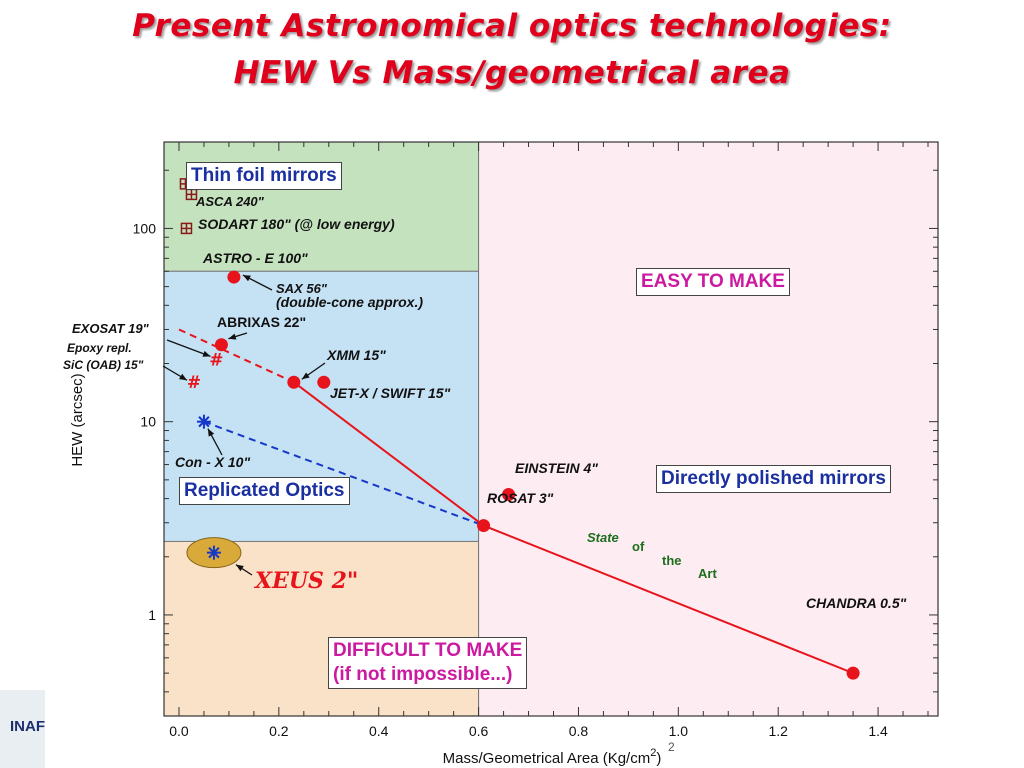  Describe the element at coordinates (152, 615) in the screenshot. I see `y-tick-label: 1` at that location.